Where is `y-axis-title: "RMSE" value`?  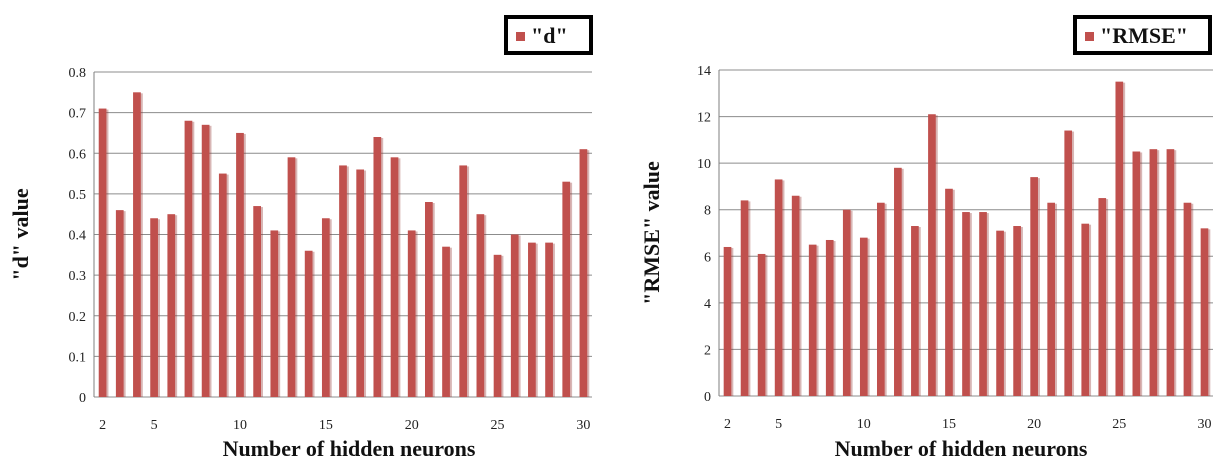 y-axis-title: "RMSE" value is located at coordinates (651, 233).